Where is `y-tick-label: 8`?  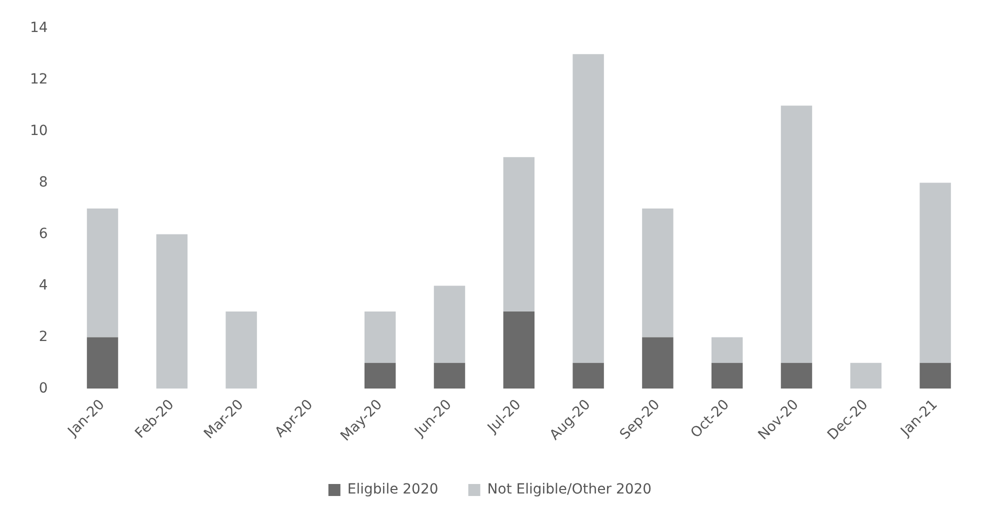 y-tick-label: 8 is located at coordinates (43, 182).